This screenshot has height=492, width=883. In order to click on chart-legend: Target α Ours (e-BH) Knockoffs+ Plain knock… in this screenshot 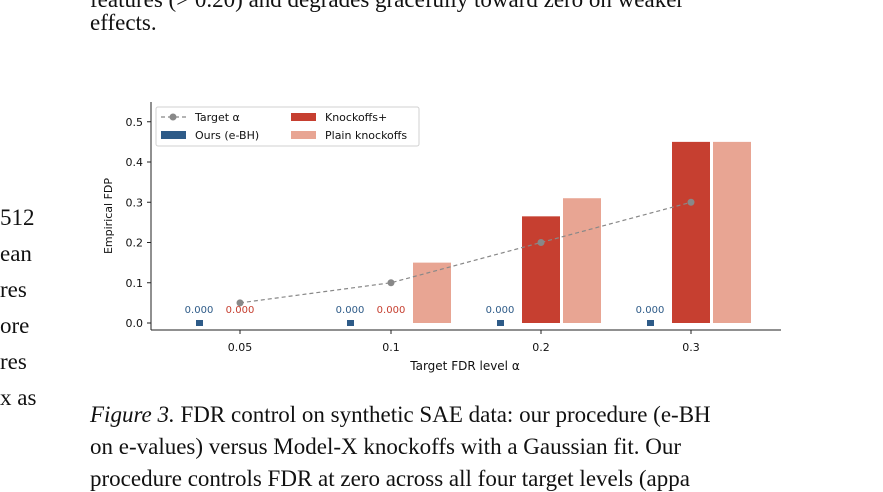, I will do `click(287, 126)`.